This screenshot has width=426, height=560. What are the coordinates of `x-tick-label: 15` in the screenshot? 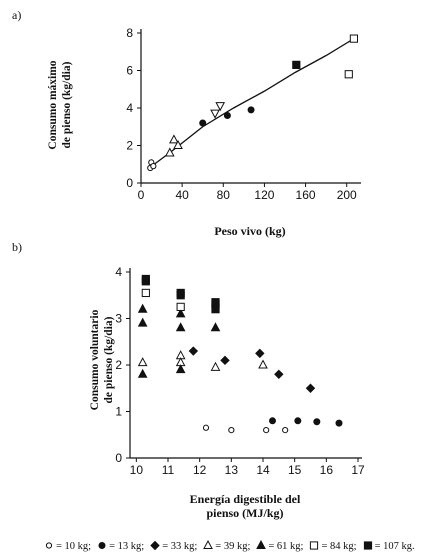 It's located at (295, 470).